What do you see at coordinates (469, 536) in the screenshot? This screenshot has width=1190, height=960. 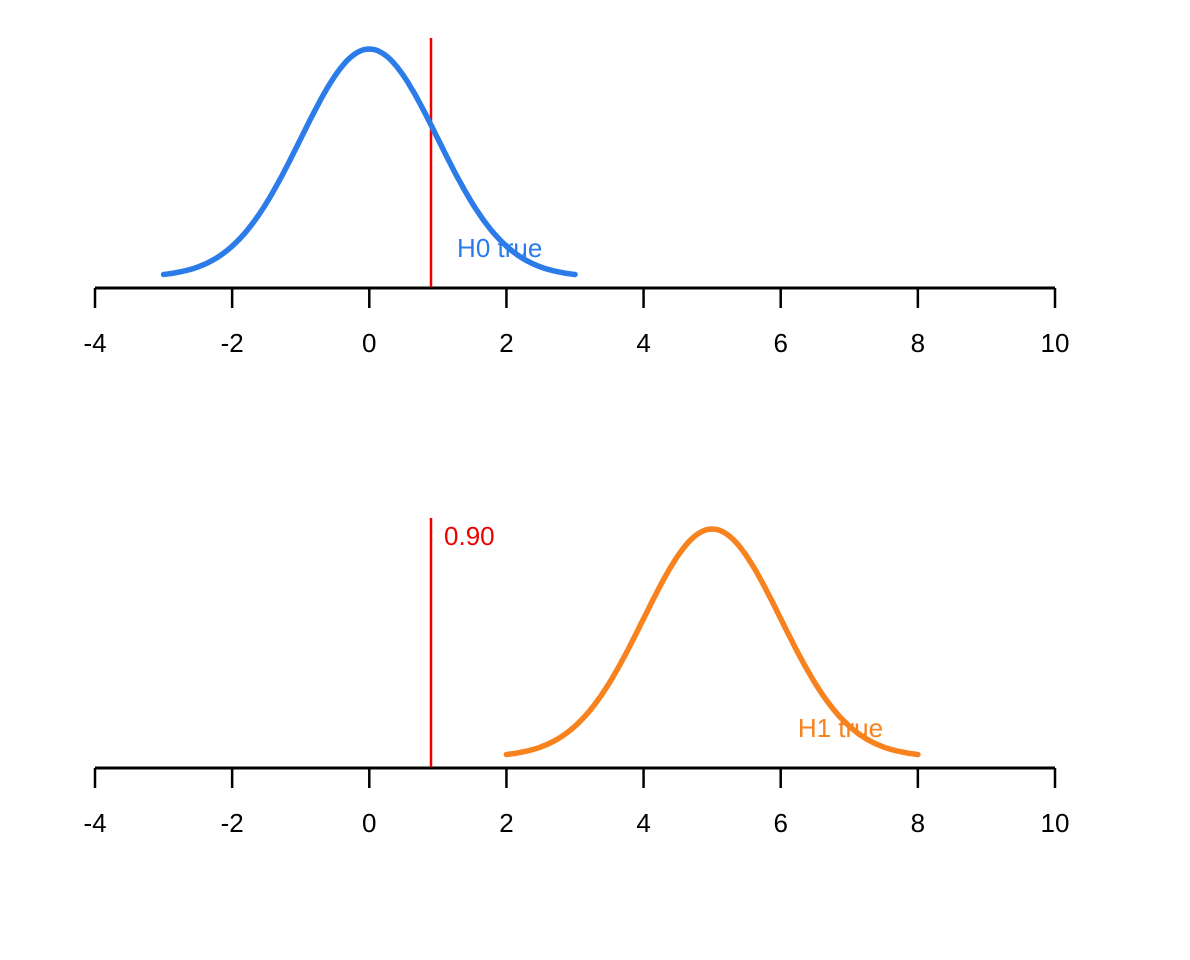 I see `cutoff-value-label: 0.90` at bounding box center [469, 536].